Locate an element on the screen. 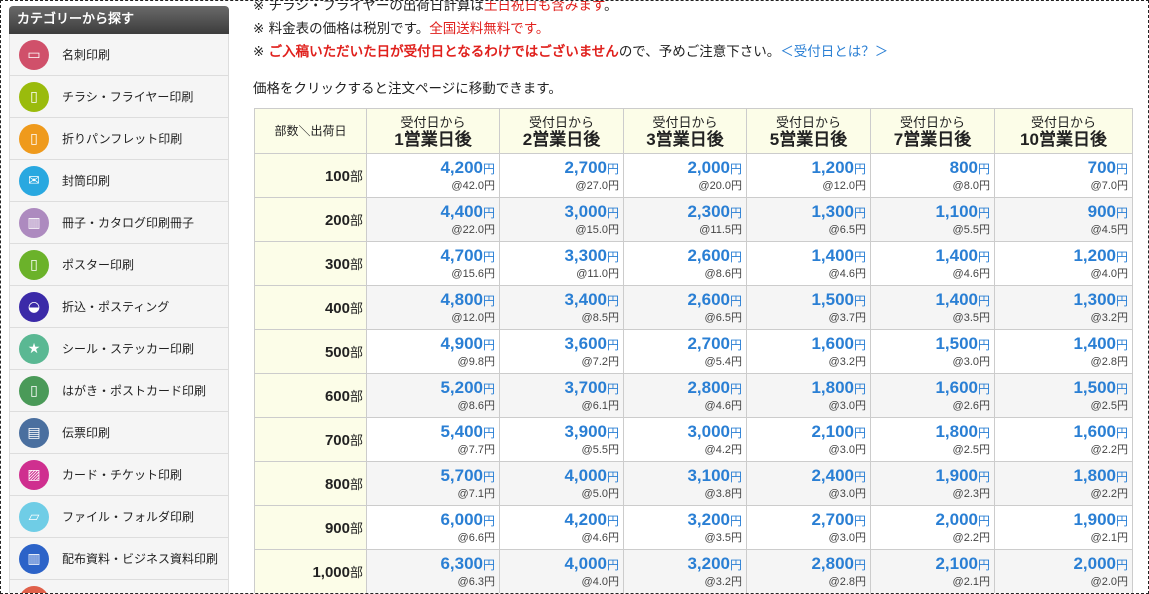  price-cell: 3,300円 @11.0円 is located at coordinates (561, 263).